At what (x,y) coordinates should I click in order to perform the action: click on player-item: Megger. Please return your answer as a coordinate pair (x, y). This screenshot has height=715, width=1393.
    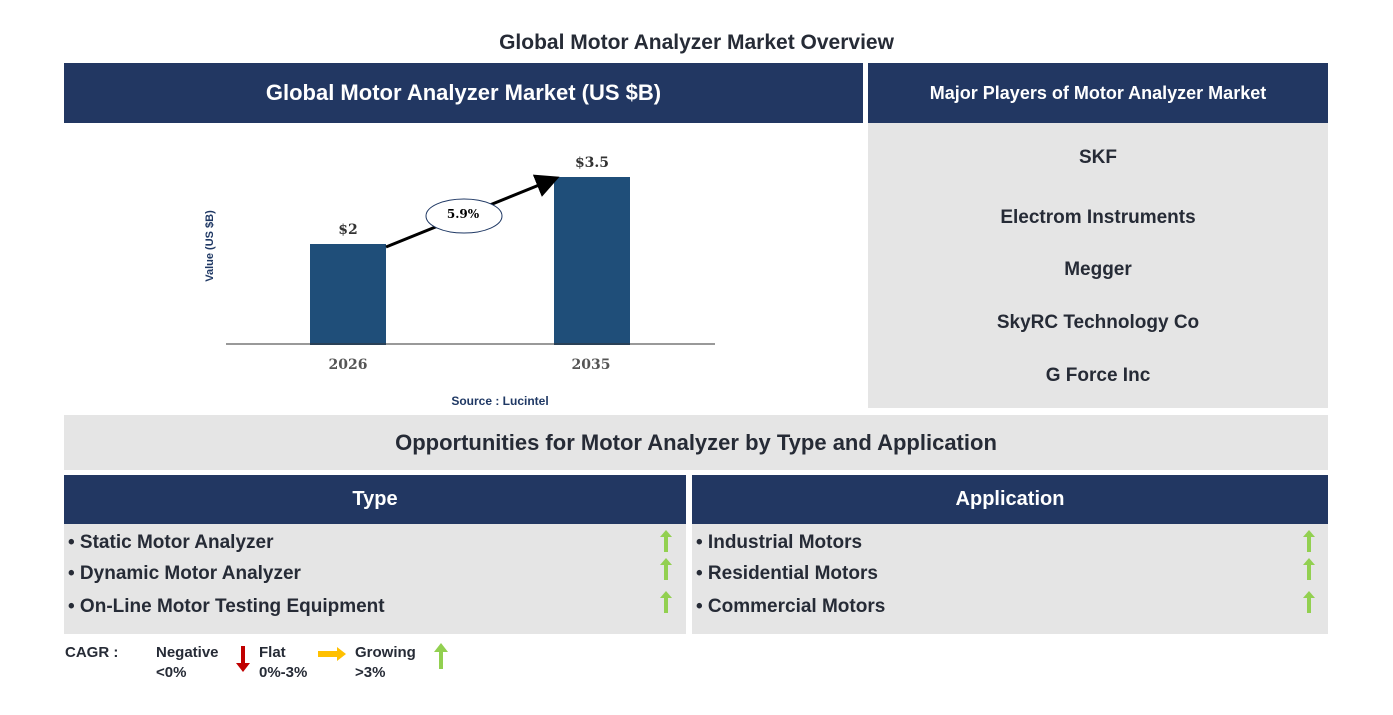
    Looking at the image, I should click on (1098, 269).